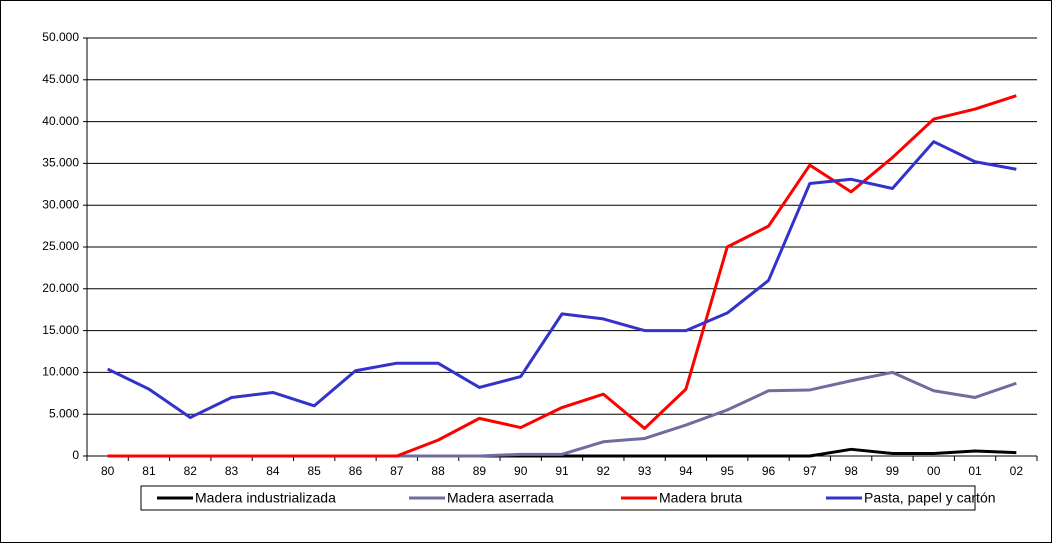 This screenshot has height=549, width=1053. I want to click on x-tick-label: 01, so click(975, 471).